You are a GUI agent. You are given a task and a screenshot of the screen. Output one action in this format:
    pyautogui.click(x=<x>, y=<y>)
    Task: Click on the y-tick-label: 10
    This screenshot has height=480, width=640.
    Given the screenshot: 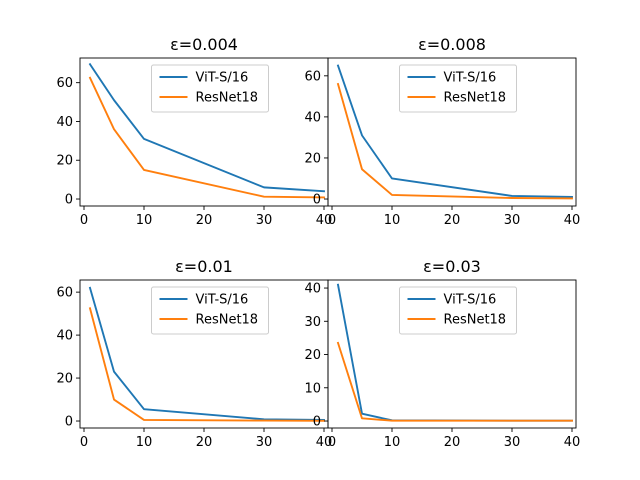 What is the action you would take?
    pyautogui.click(x=312, y=388)
    